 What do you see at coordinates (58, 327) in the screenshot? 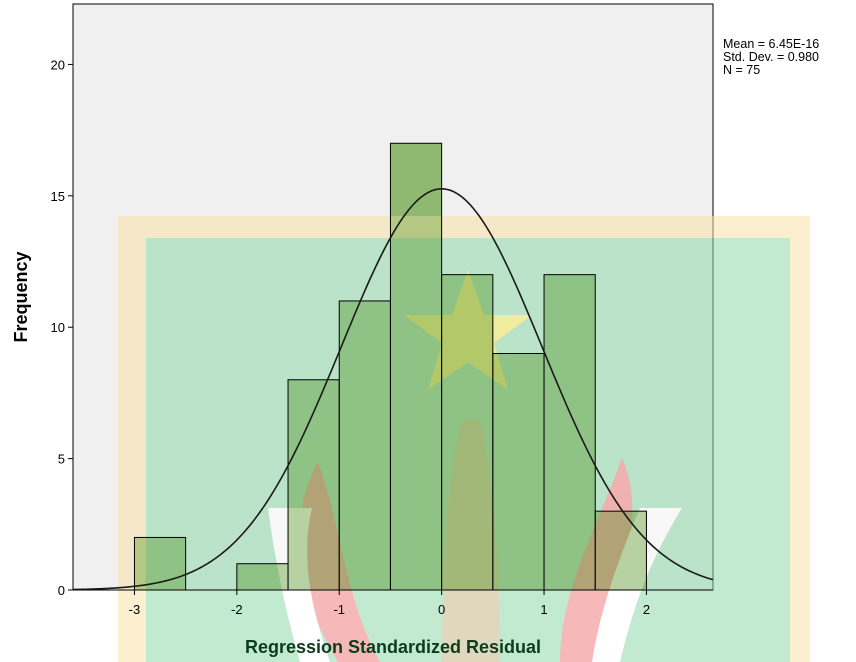
I see `y-tick-label: 10` at bounding box center [58, 327].